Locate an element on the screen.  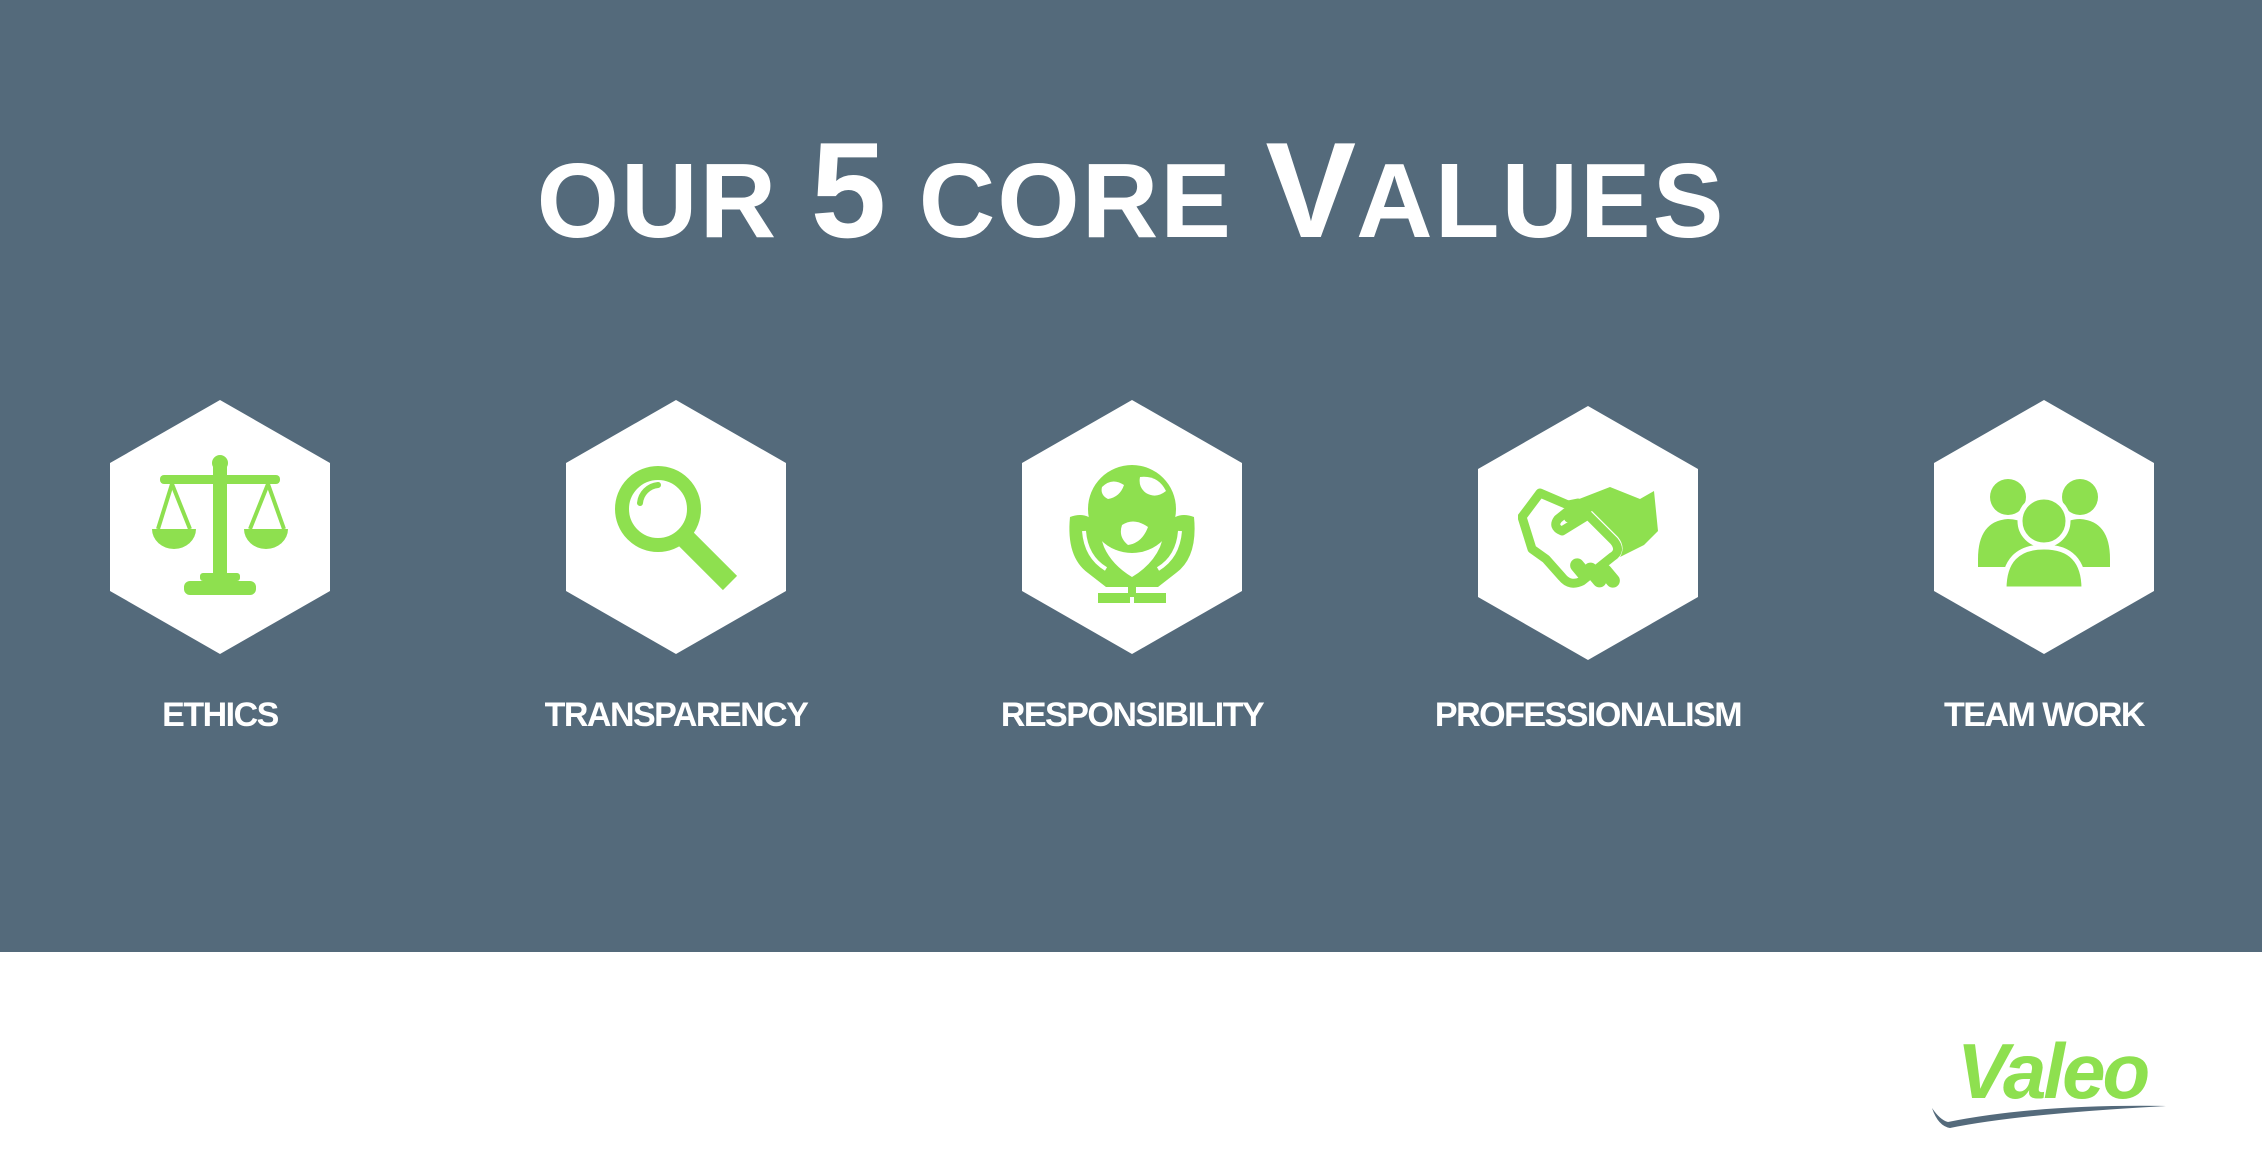
value-ethics: ETHICS is located at coordinates (220, 580).